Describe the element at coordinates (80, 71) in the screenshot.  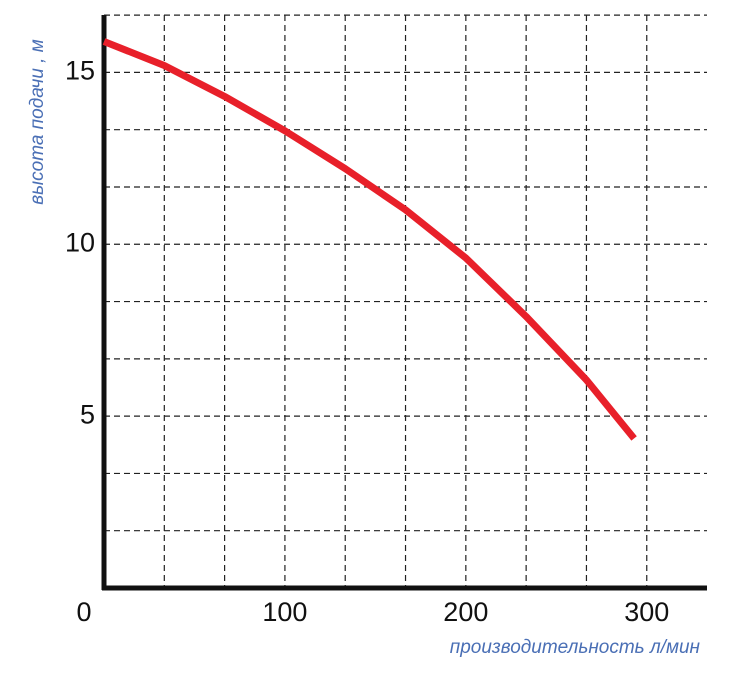
I see `y-tick-label: 15` at that location.